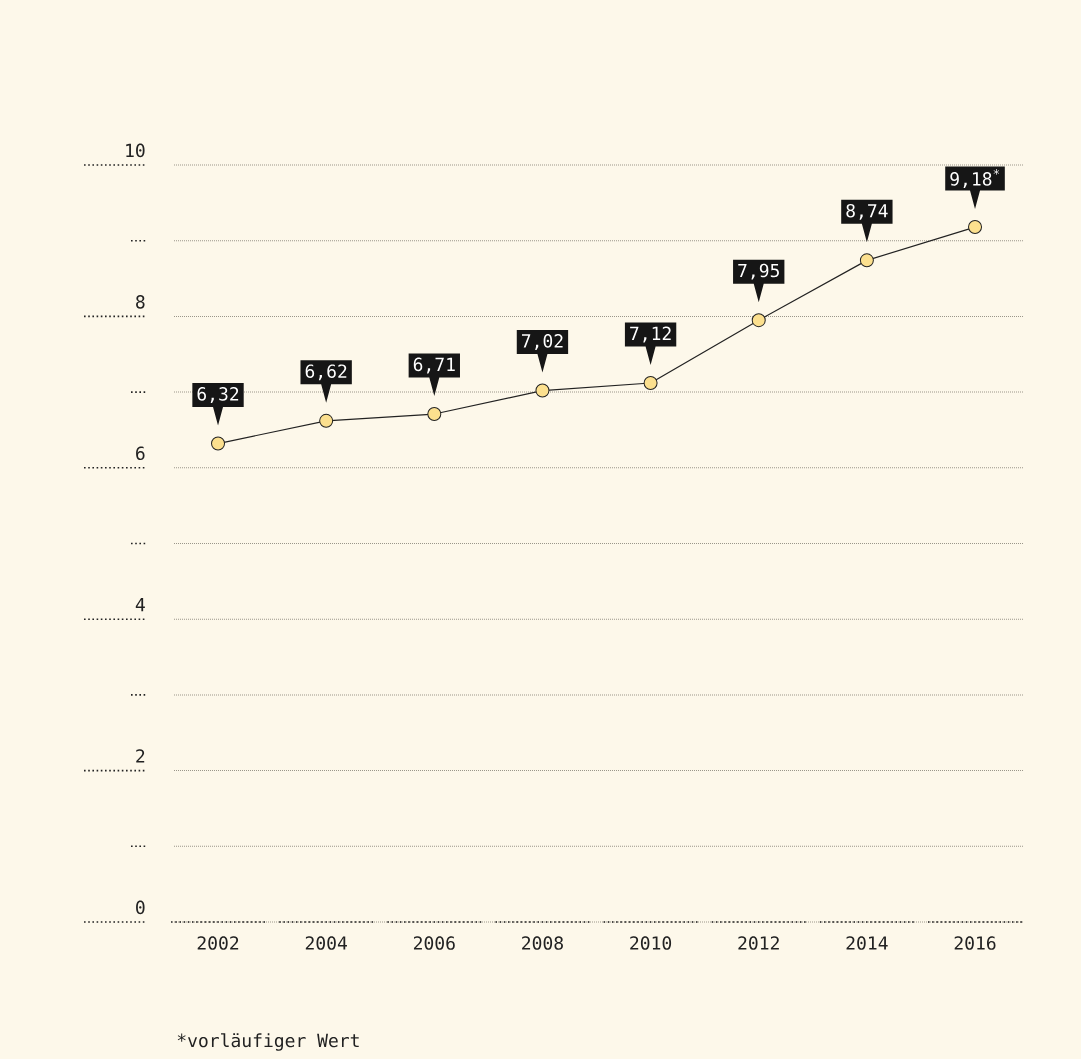  Describe the element at coordinates (650, 334) in the screenshot. I see `data-label: 7,12` at that location.